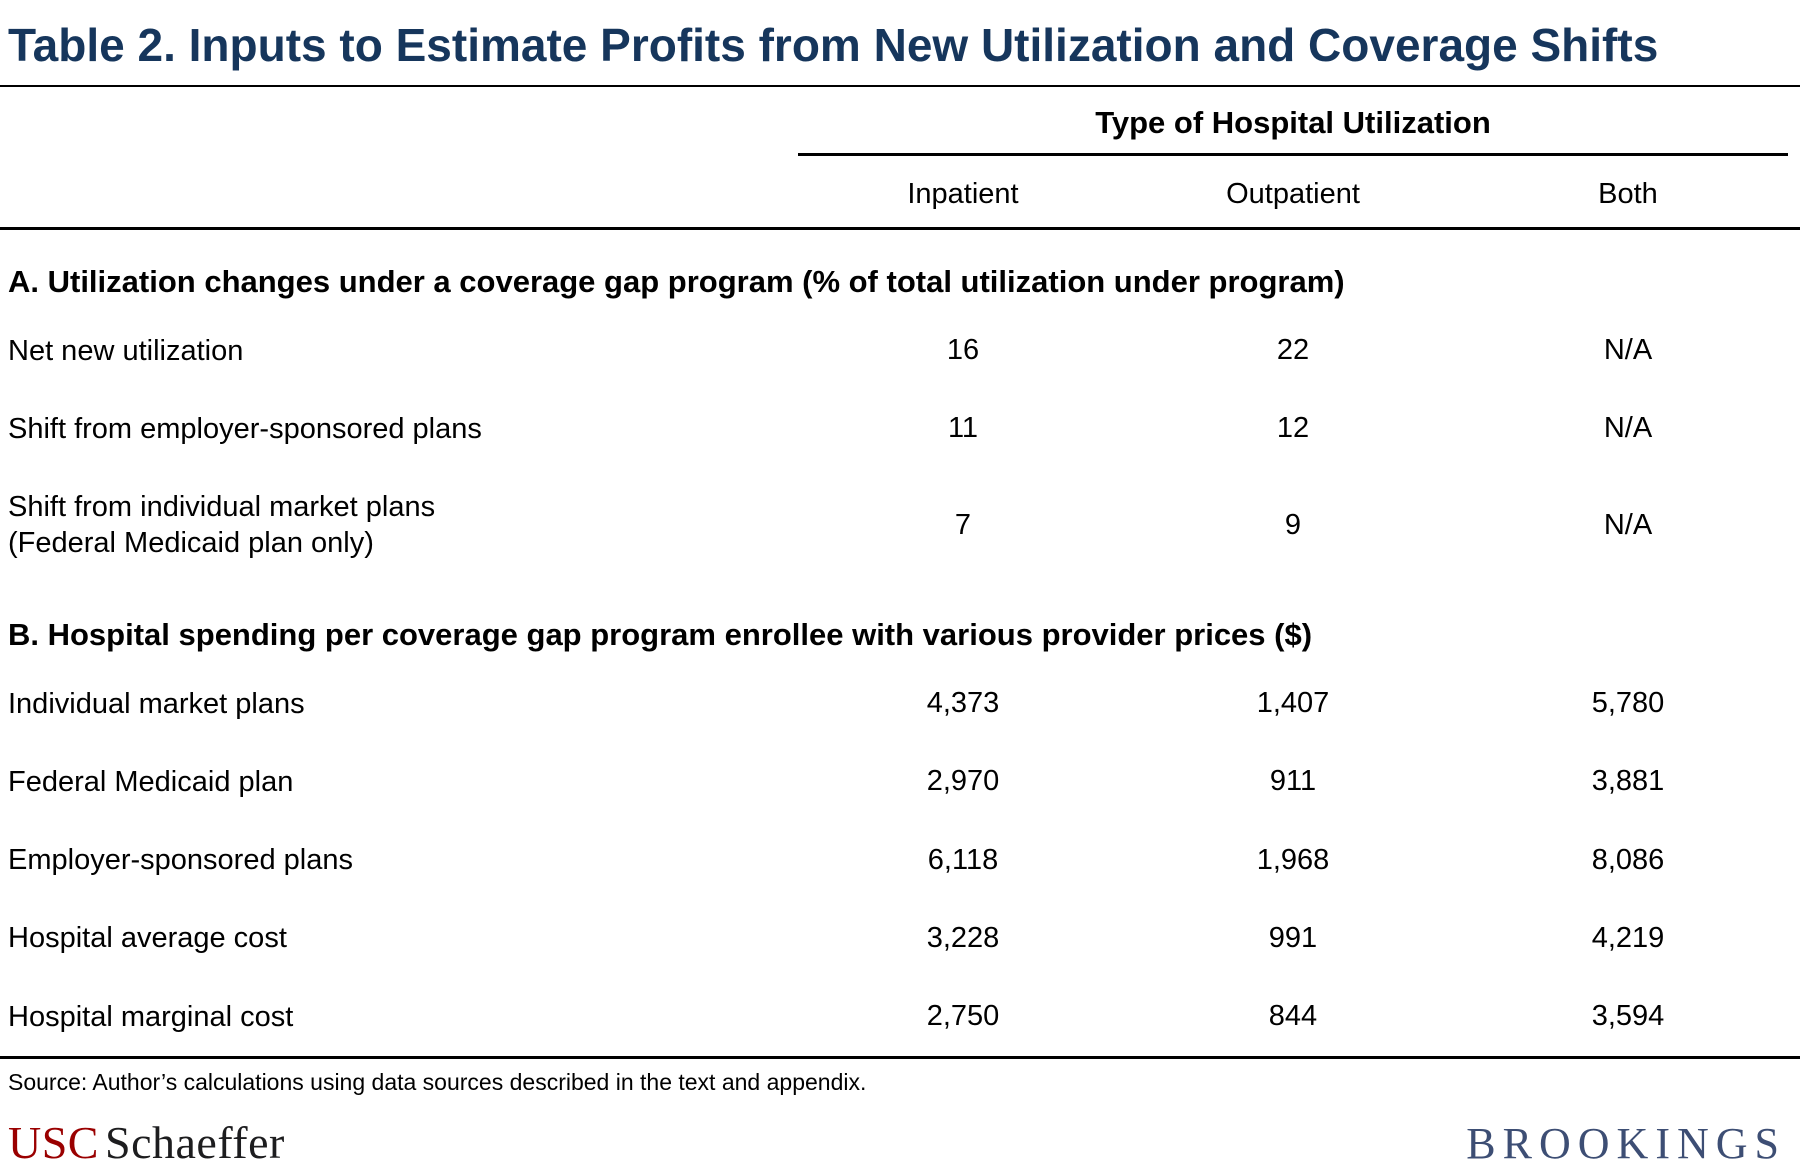  What do you see at coordinates (1293, 524) in the screenshot?
I see `cell-outpatient: 9` at bounding box center [1293, 524].